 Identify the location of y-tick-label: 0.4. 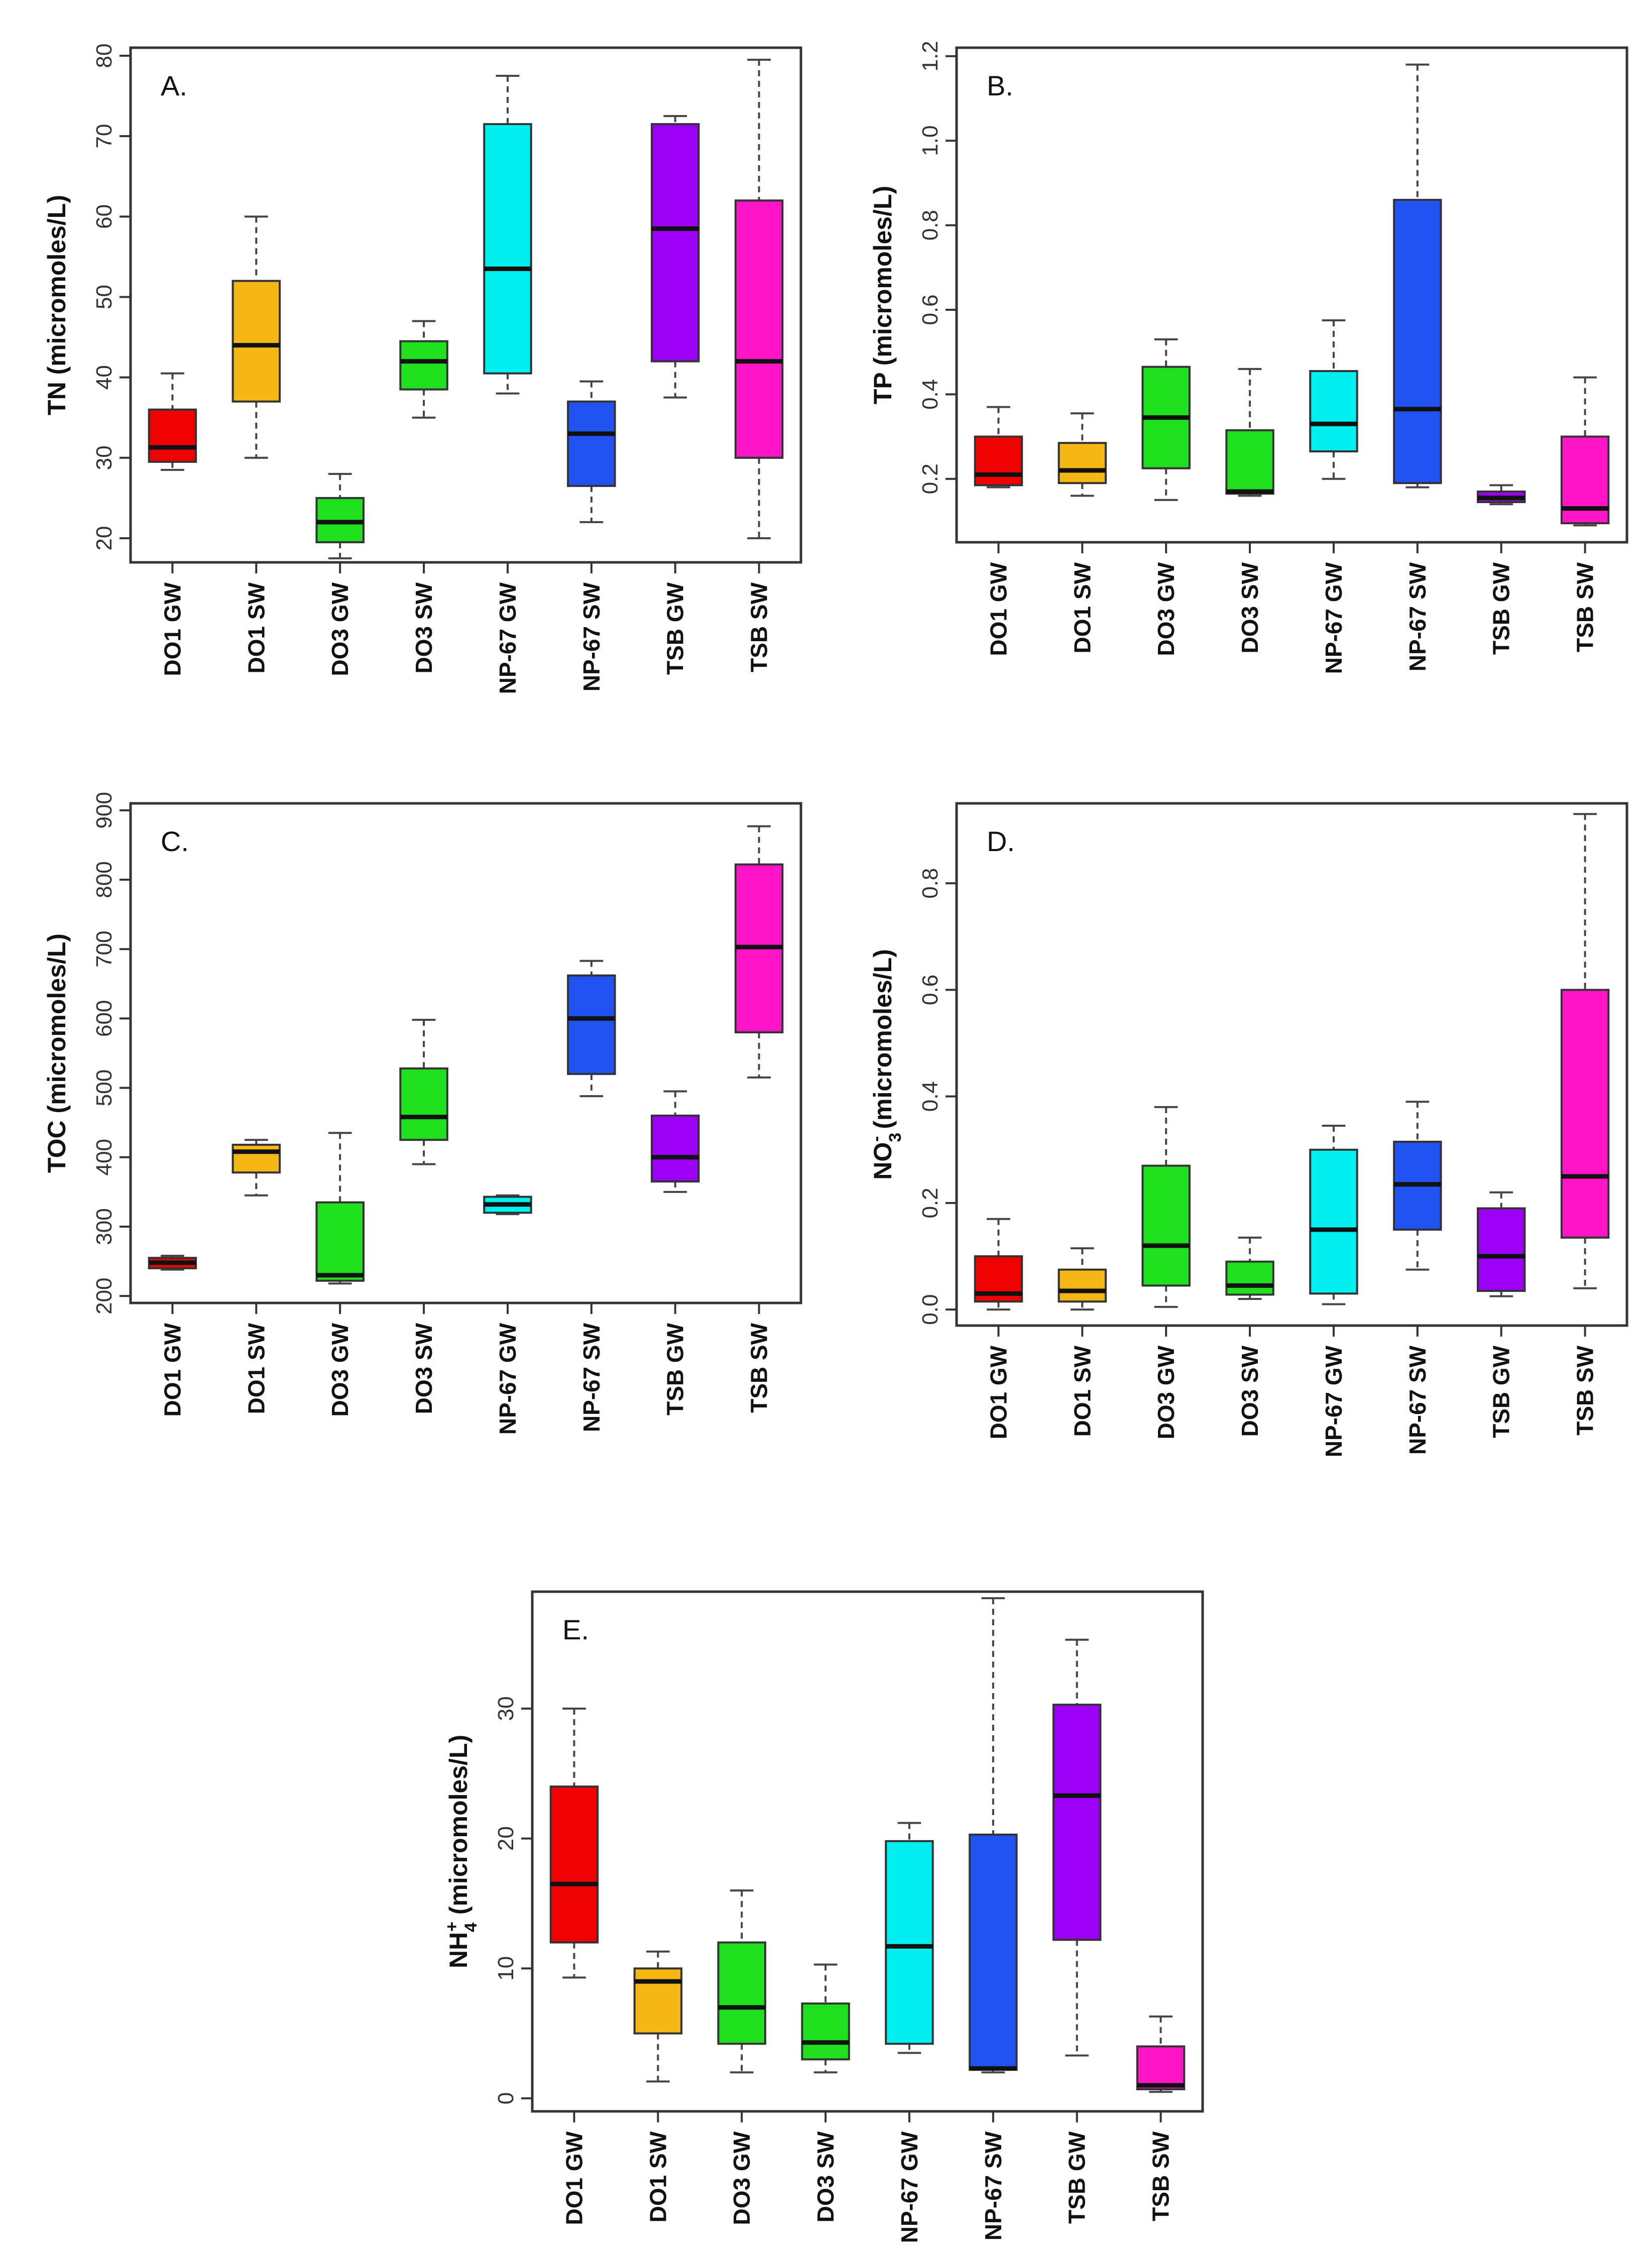
(931, 1096).